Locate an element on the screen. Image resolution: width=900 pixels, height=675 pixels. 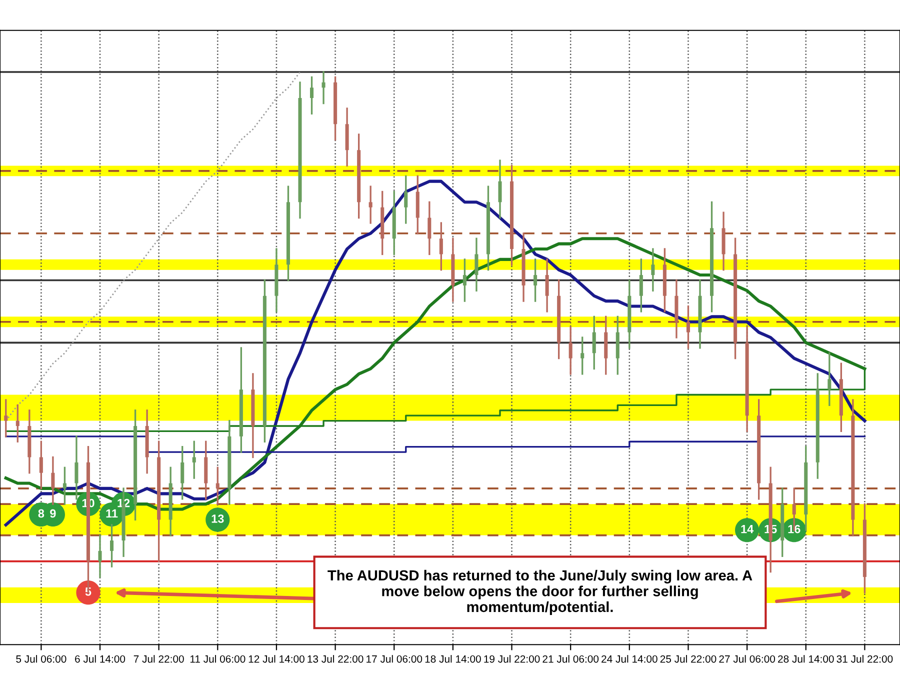
series-label: 9 is located at coordinates (53, 513).